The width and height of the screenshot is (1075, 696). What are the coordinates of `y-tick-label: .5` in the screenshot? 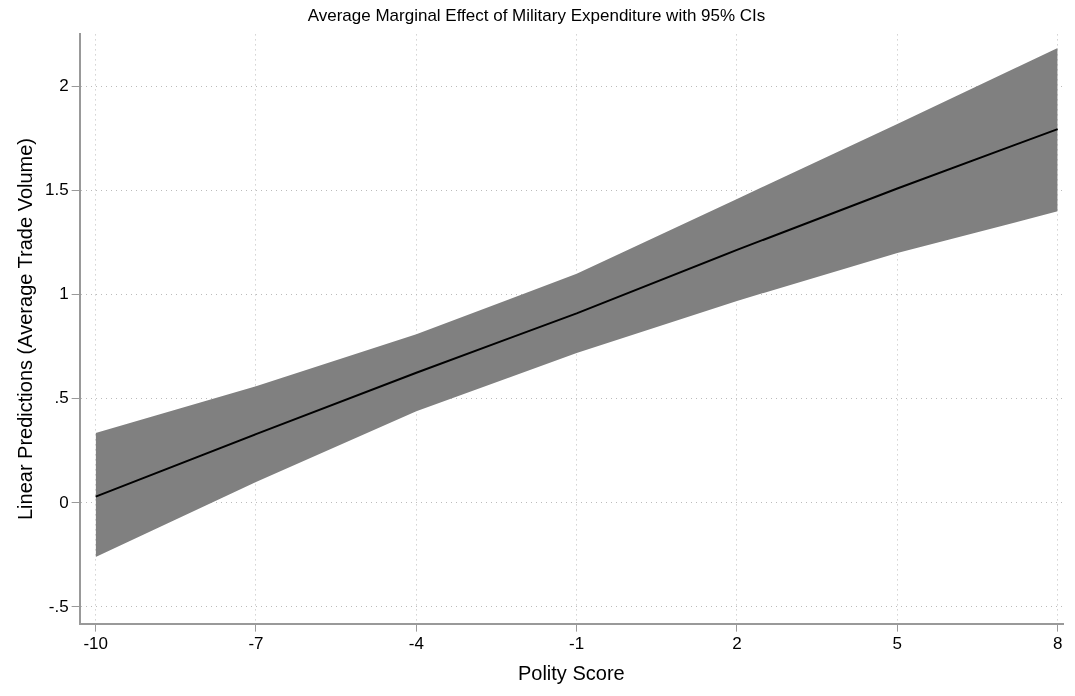 It's located at (61, 398).